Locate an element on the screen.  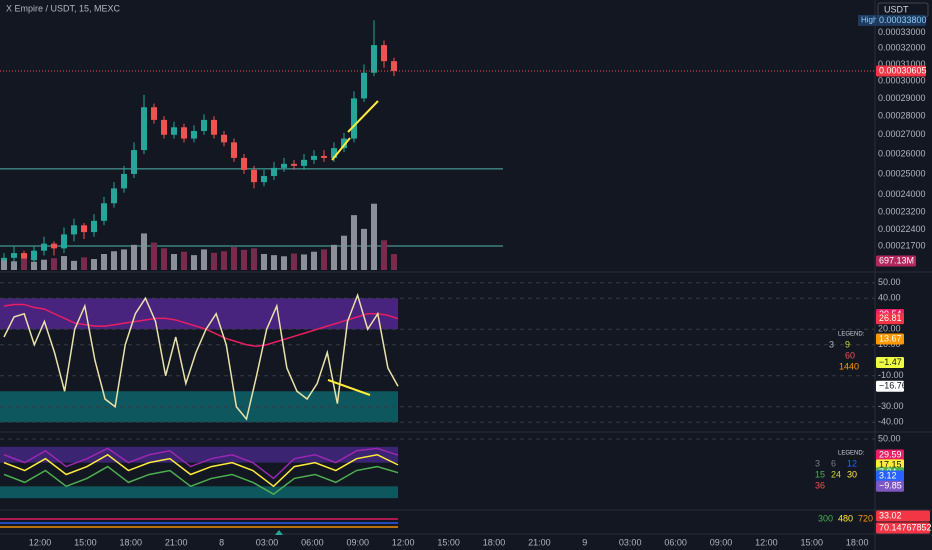
legend-item: 24 is located at coordinates (836, 474).